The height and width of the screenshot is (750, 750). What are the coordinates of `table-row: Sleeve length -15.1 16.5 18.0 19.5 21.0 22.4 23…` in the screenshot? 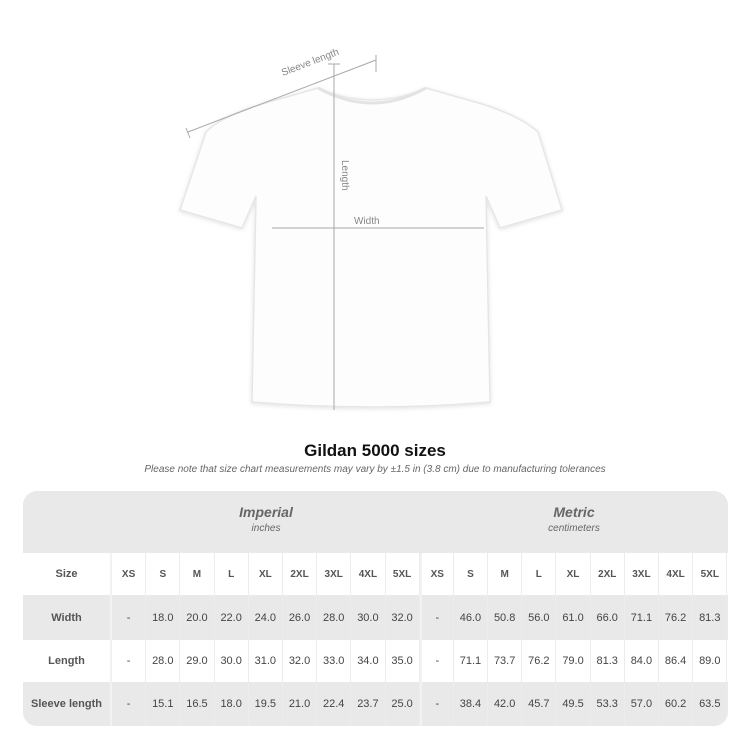 It's located at (375, 704).